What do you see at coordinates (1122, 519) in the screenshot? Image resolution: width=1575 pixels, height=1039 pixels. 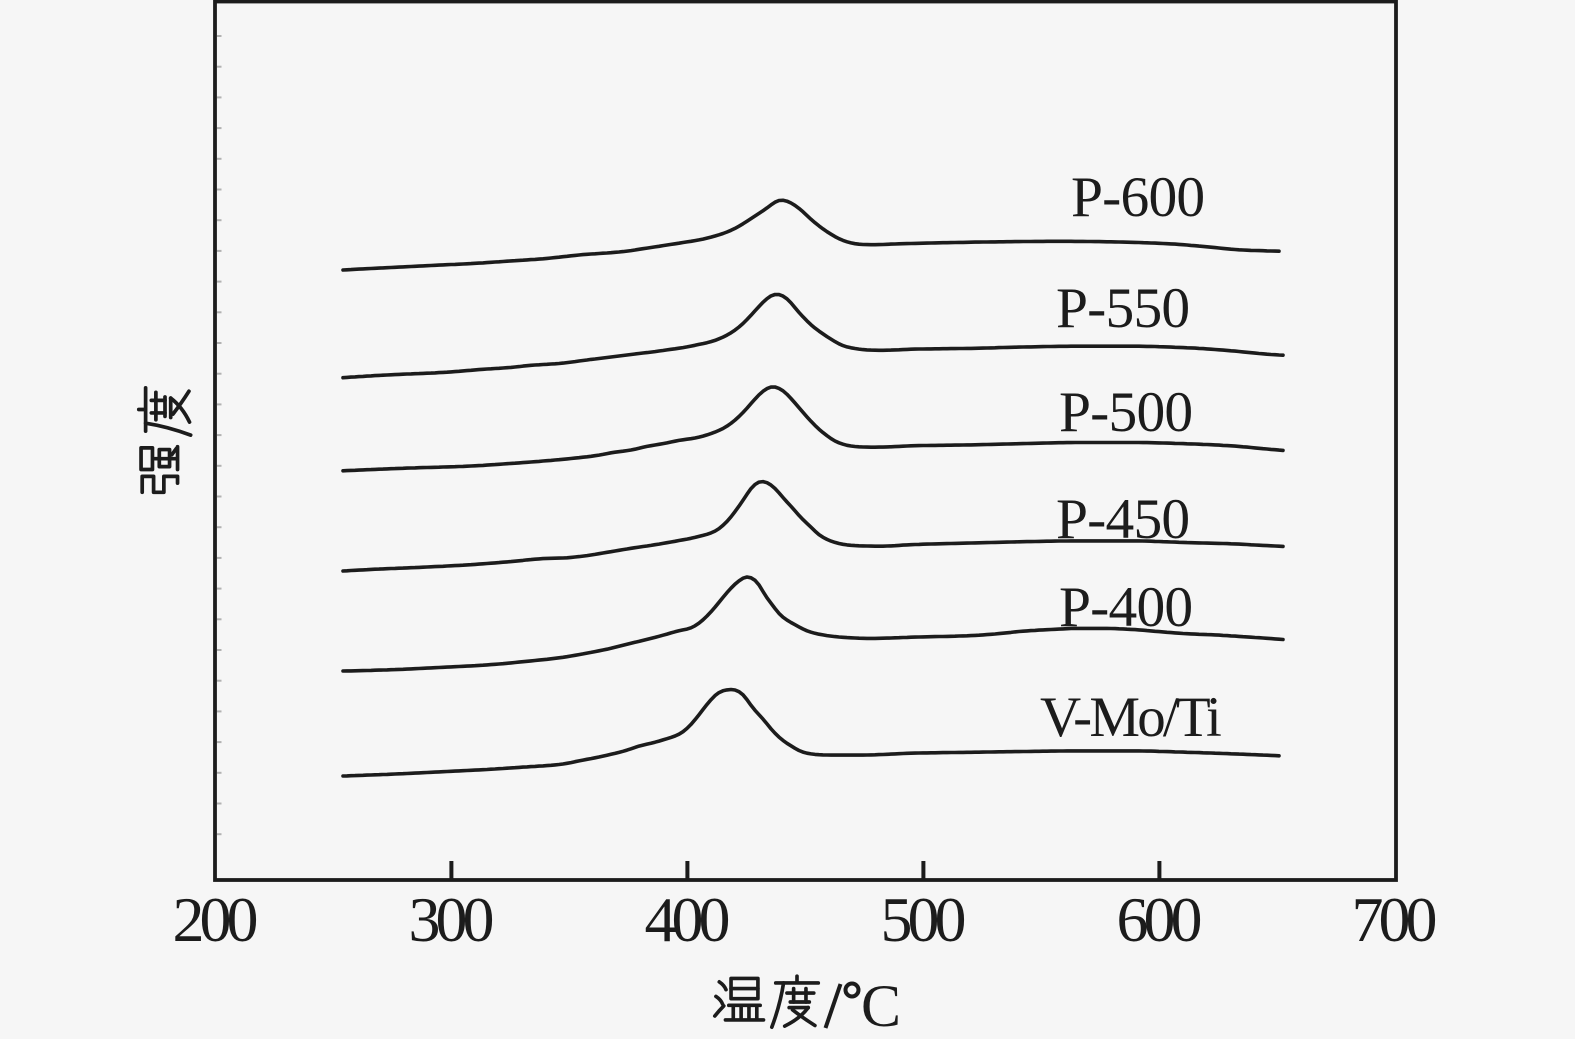 I see `svg-text: P-450` at bounding box center [1122, 519].